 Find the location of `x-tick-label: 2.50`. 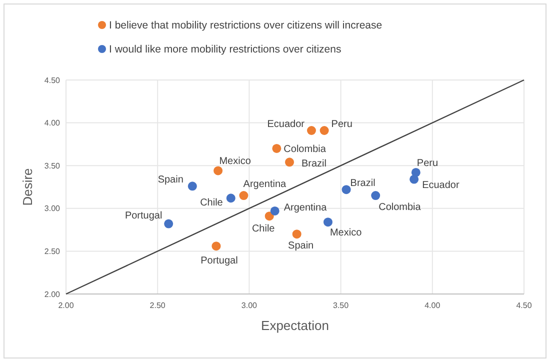

x-tick-label: 2.50 is located at coordinates (158, 305).